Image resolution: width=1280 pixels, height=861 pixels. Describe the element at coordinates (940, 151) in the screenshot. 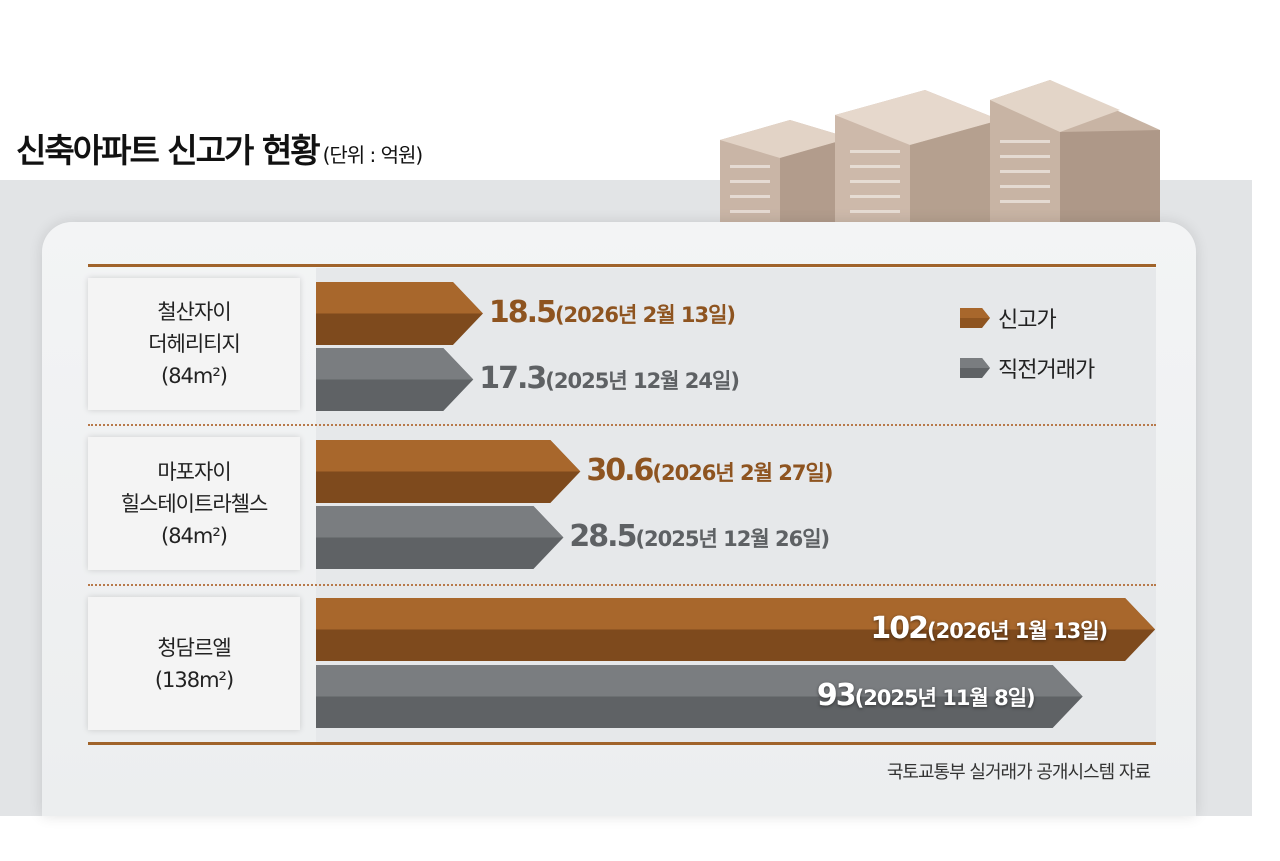

I see `apartment-buildings-illustration` at that location.